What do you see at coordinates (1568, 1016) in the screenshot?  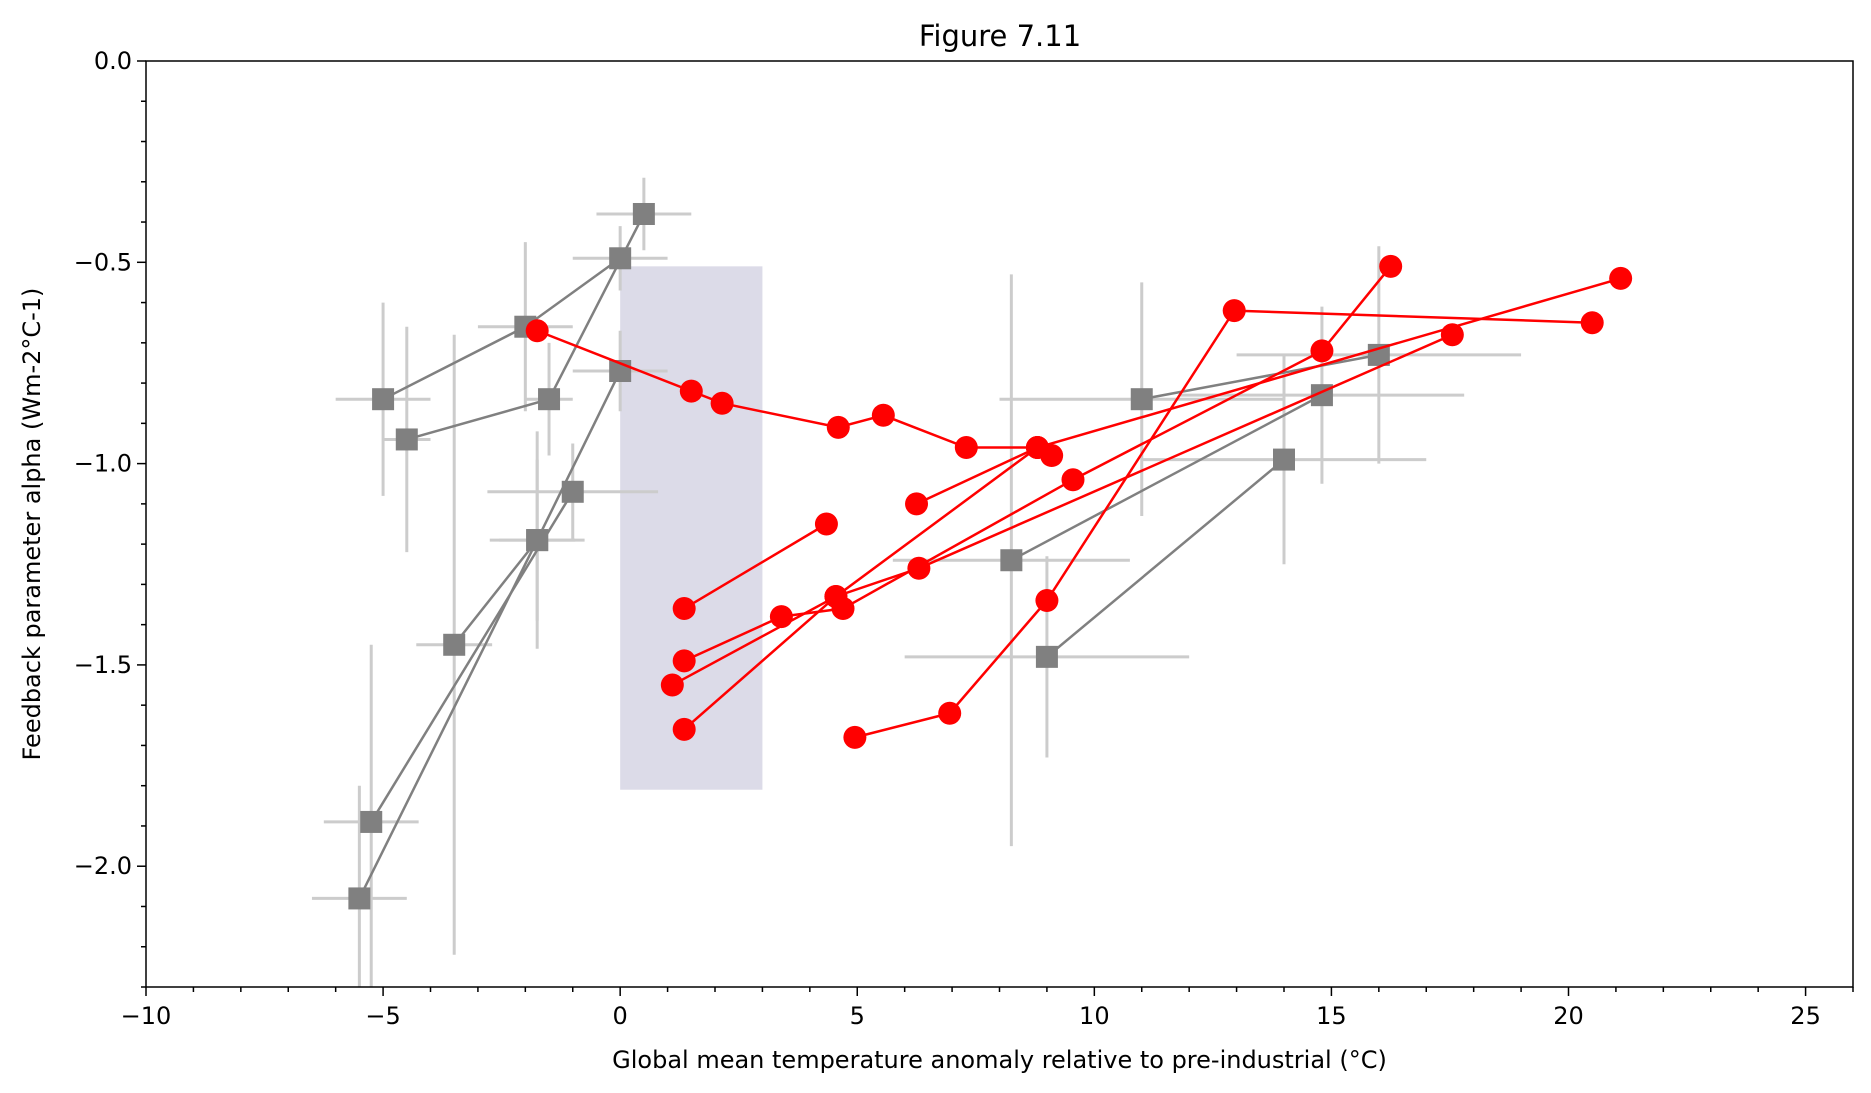 I see `x-tick-label: 20` at bounding box center [1568, 1016].